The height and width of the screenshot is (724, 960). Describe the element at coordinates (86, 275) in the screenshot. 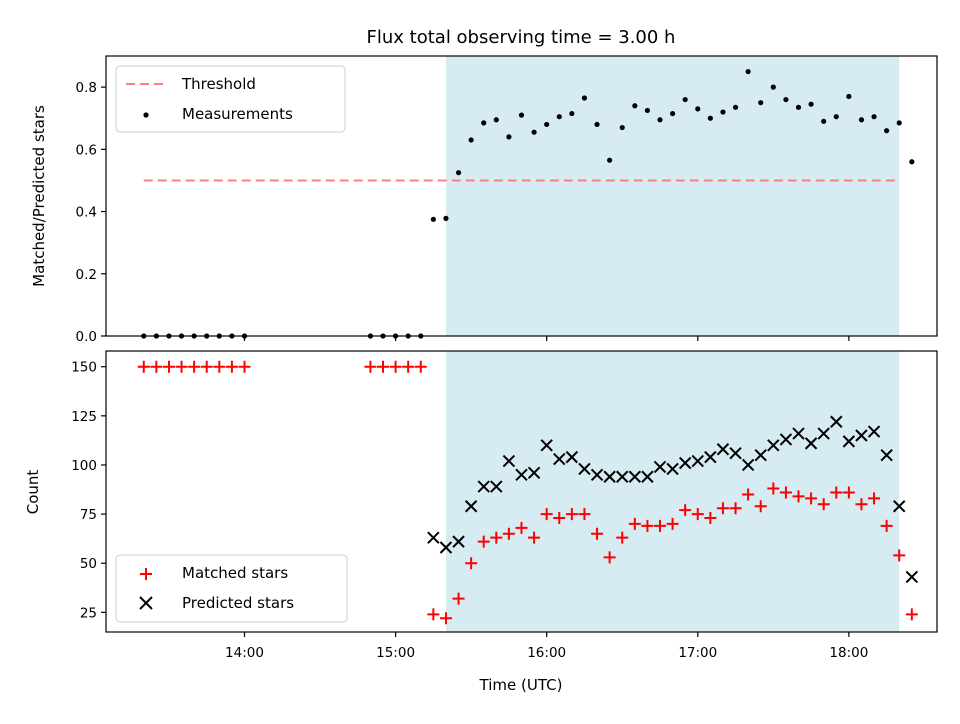

I see `top-y-tick-label: 0.2` at that location.